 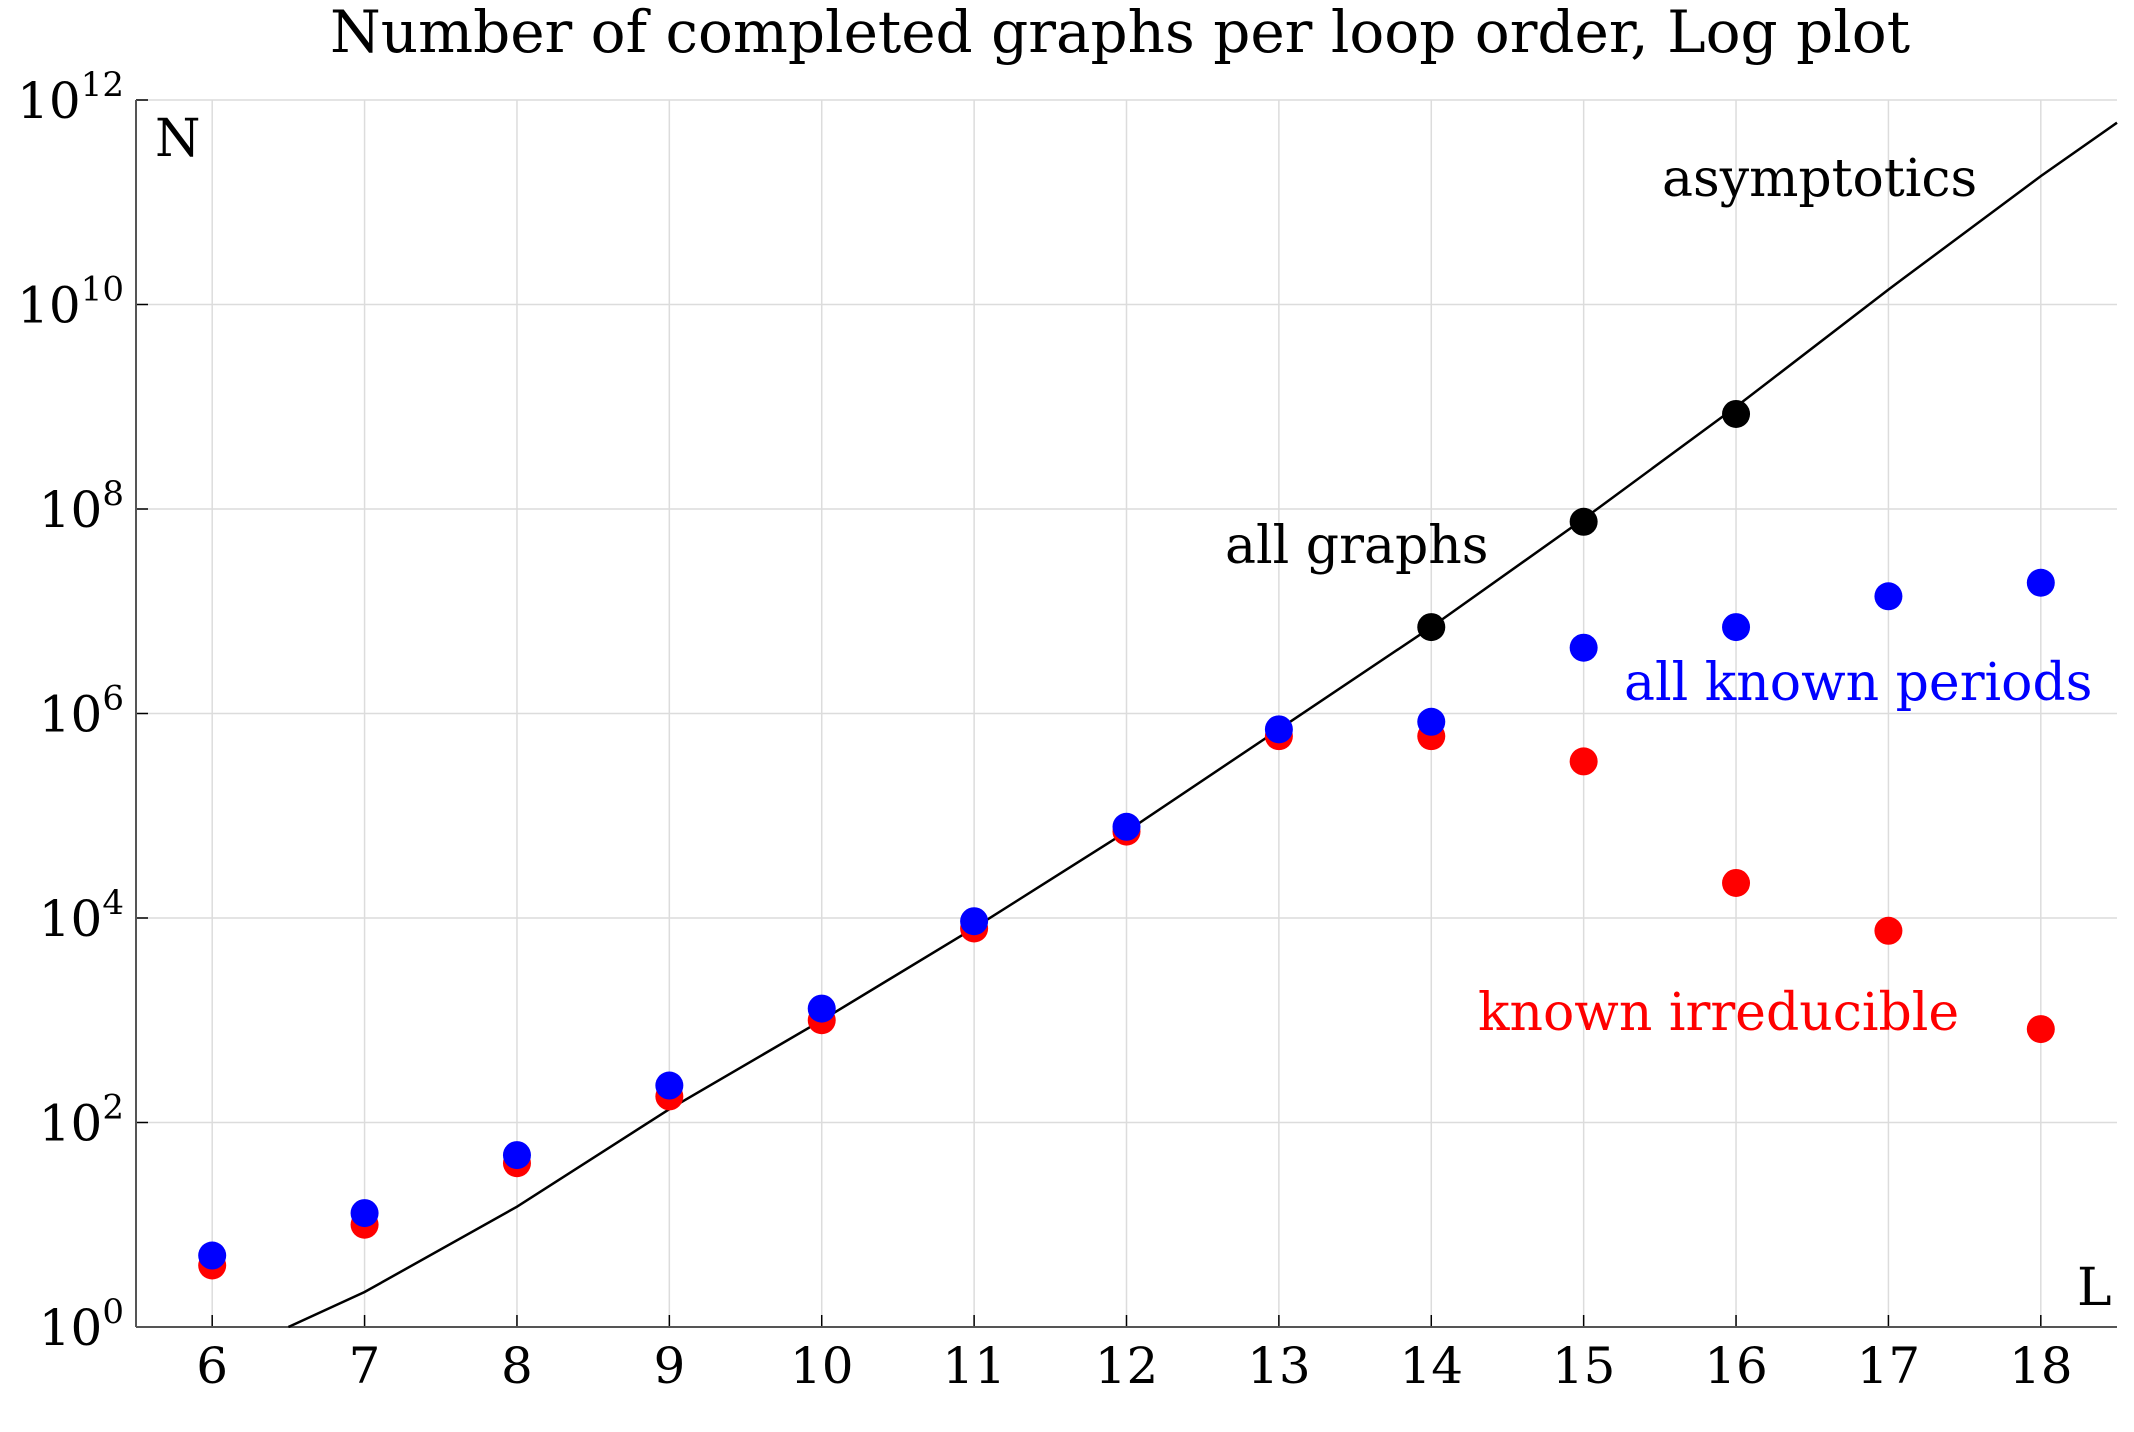 What do you see at coordinates (1858, 683) in the screenshot?
I see `annotation-all-known-periods: all known periods` at bounding box center [1858, 683].